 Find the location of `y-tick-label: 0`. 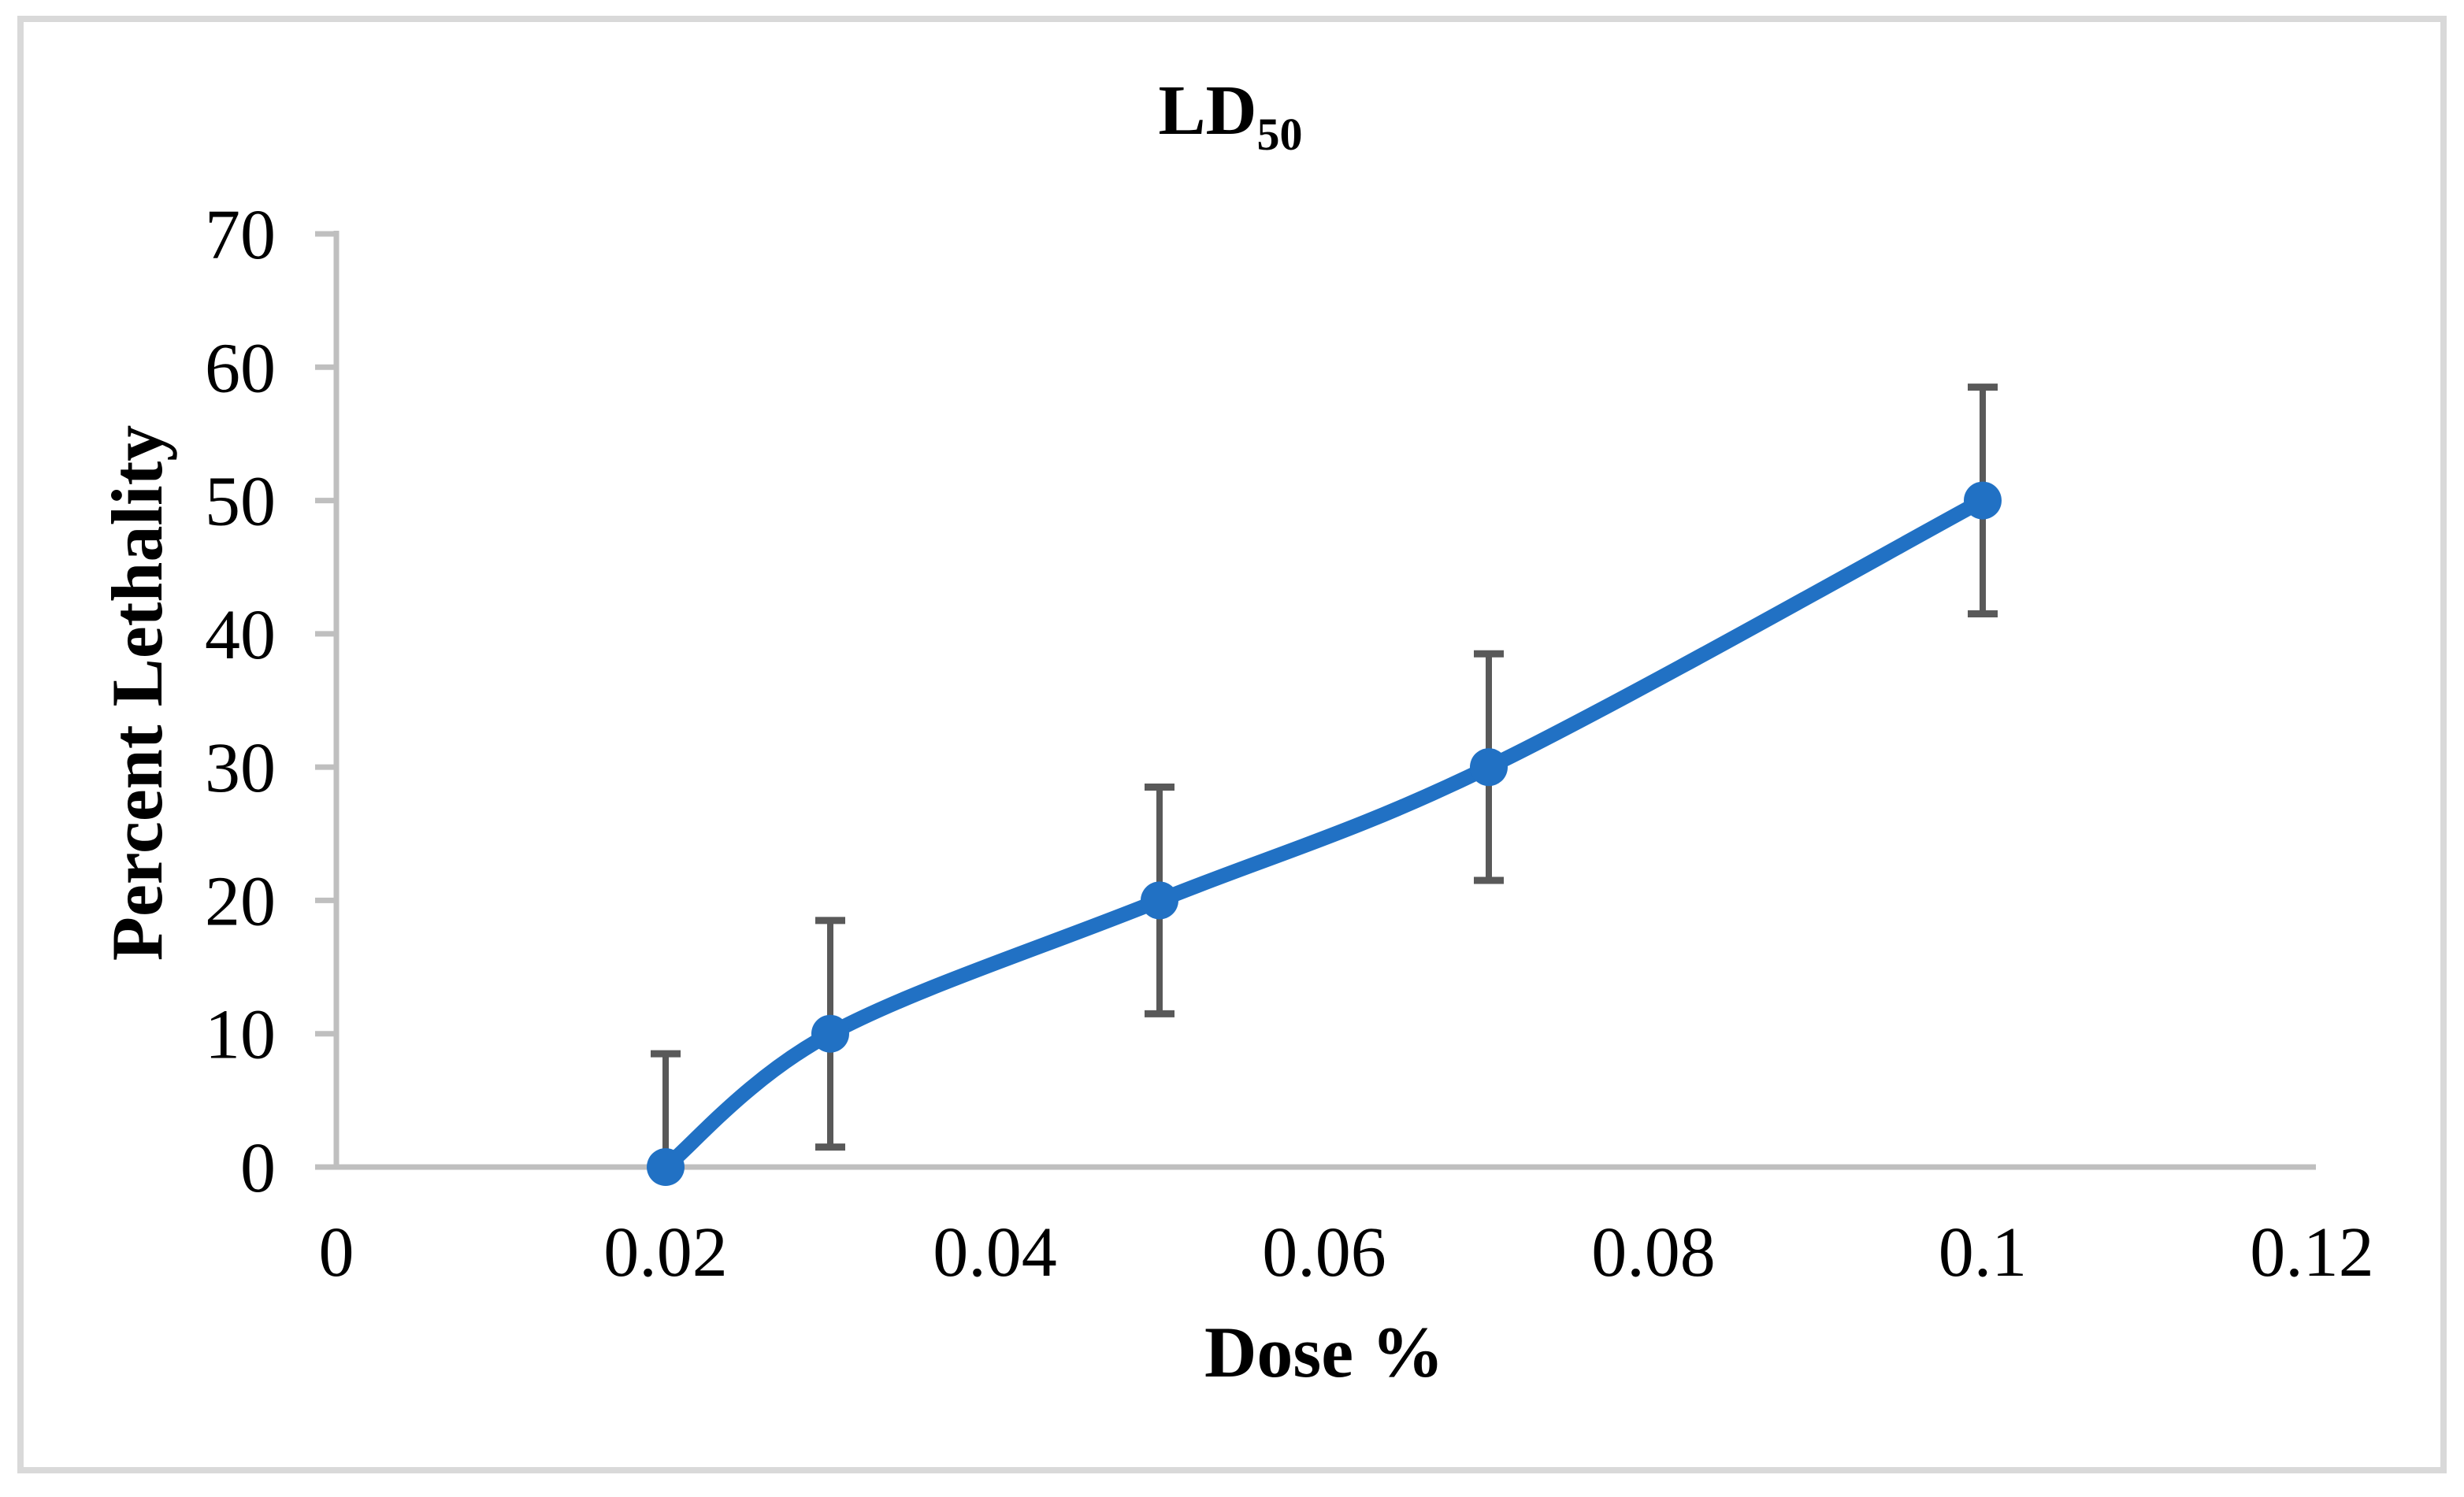

y-tick-label: 0 is located at coordinates (258, 1168).